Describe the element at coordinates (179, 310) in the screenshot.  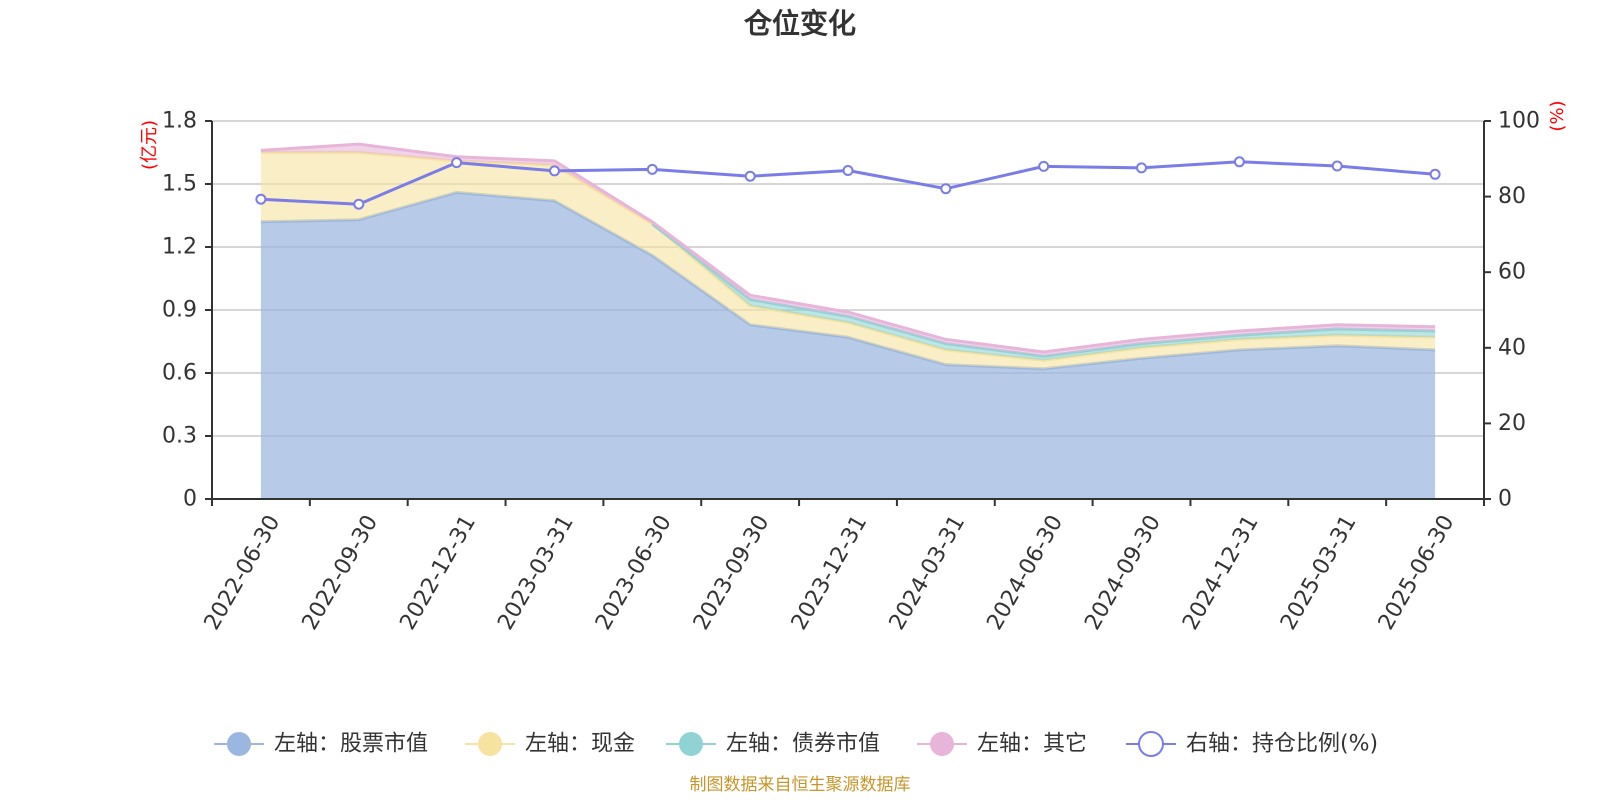
I see `left-tick-label: 0.9` at that location.